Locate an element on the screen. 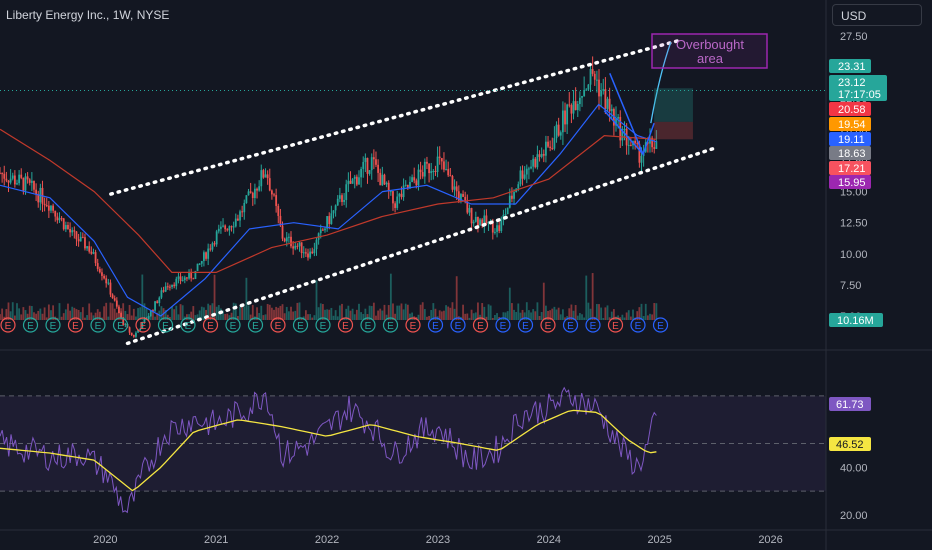 This screenshot has height=550, width=932. rsi-tick-label: 40.00 is located at coordinates (854, 468).